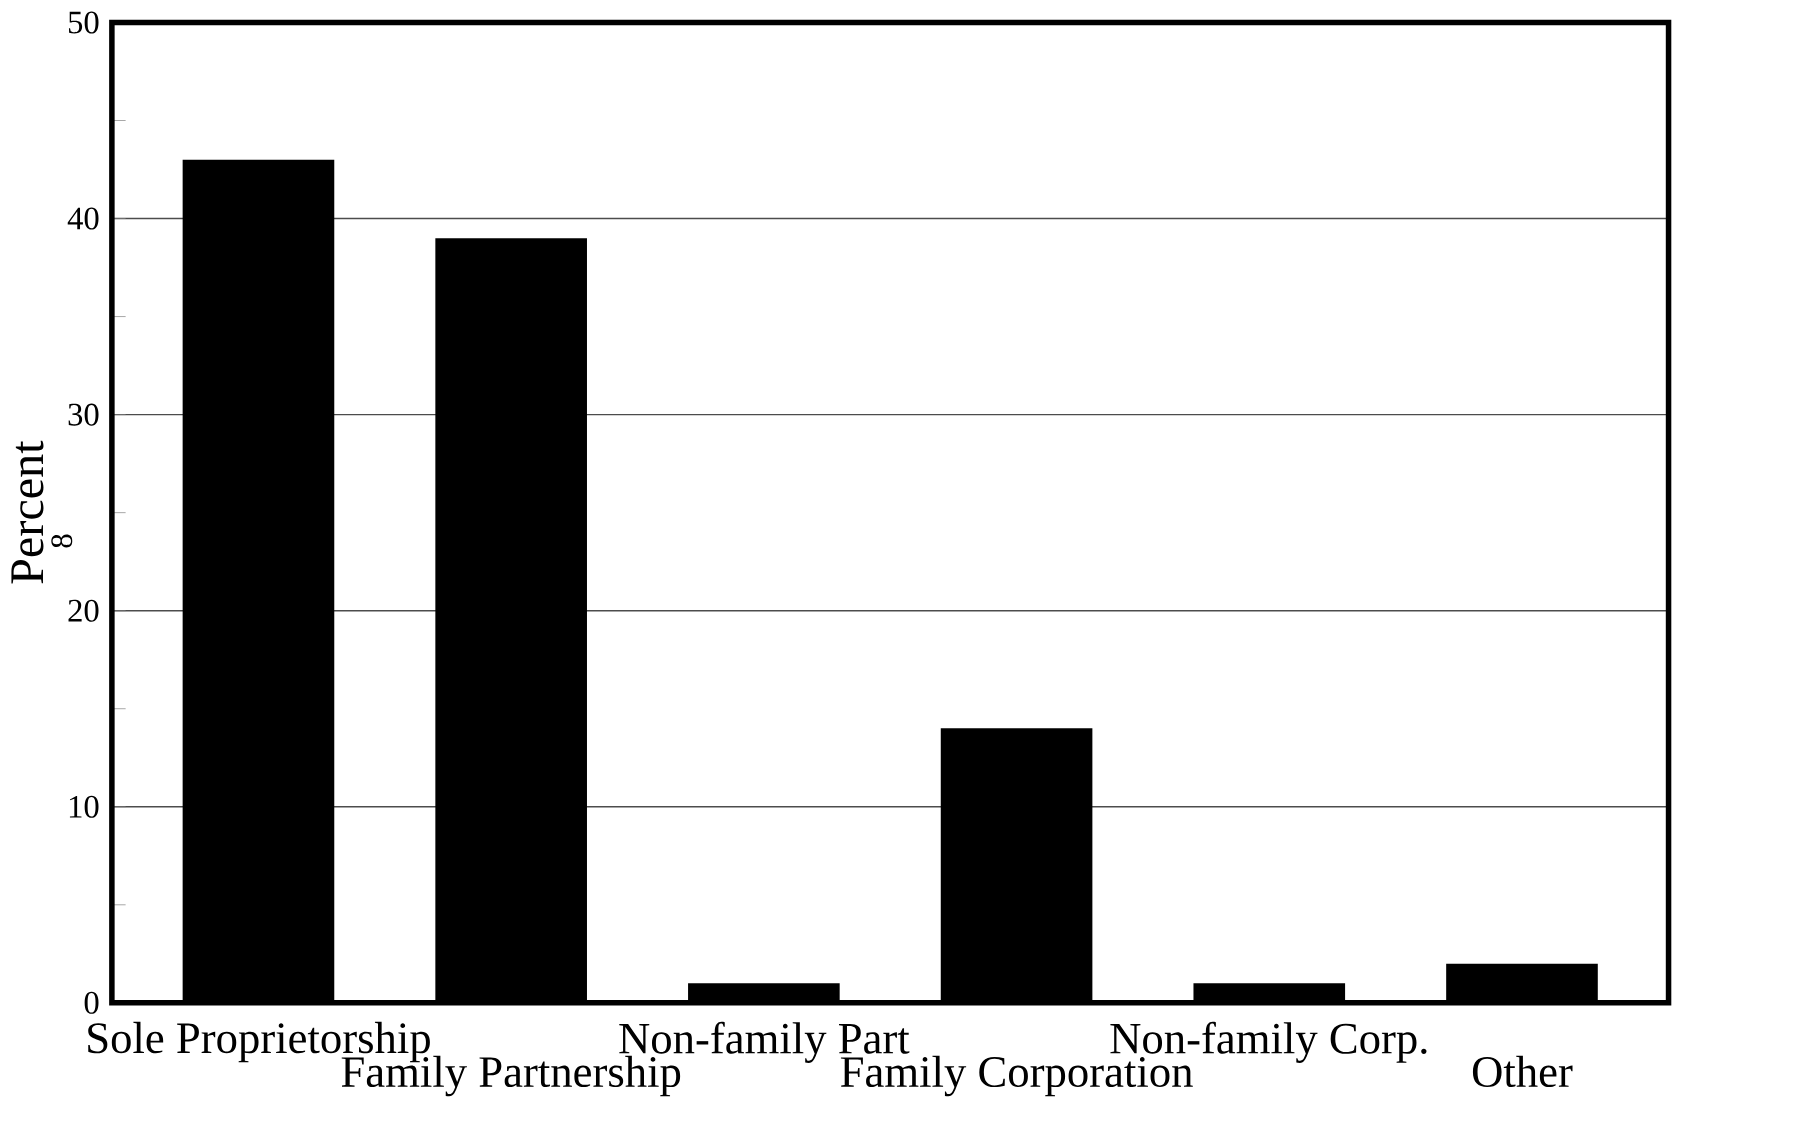 This screenshot has height=1146, width=1819. What do you see at coordinates (91, 1003) in the screenshot?
I see `y-tick-label: 0` at bounding box center [91, 1003].